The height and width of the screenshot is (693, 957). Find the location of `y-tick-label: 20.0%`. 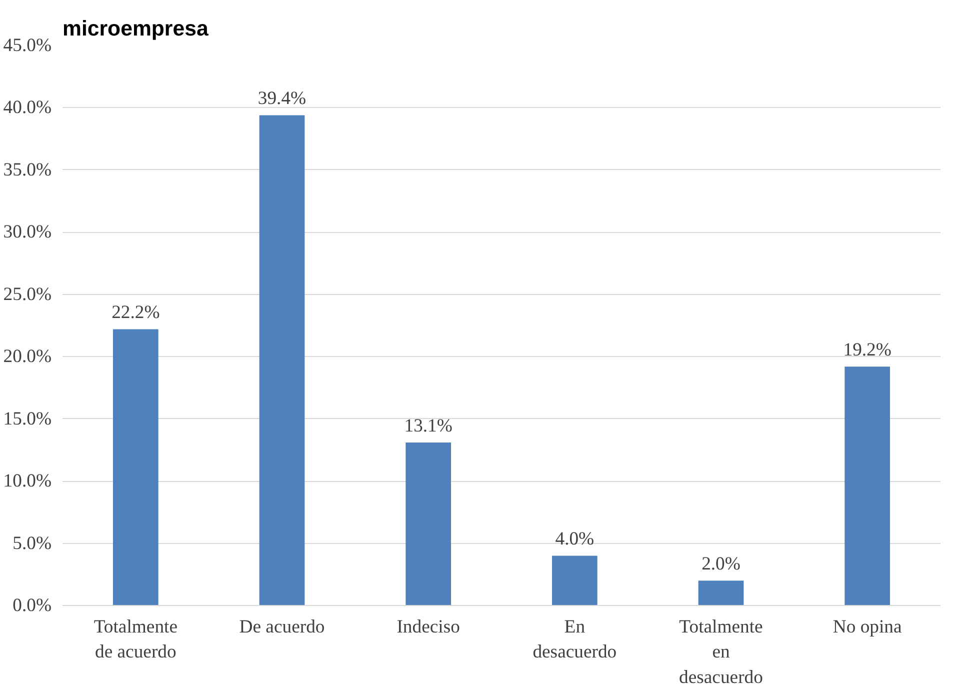

y-tick-label: 20.0% is located at coordinates (27, 357).